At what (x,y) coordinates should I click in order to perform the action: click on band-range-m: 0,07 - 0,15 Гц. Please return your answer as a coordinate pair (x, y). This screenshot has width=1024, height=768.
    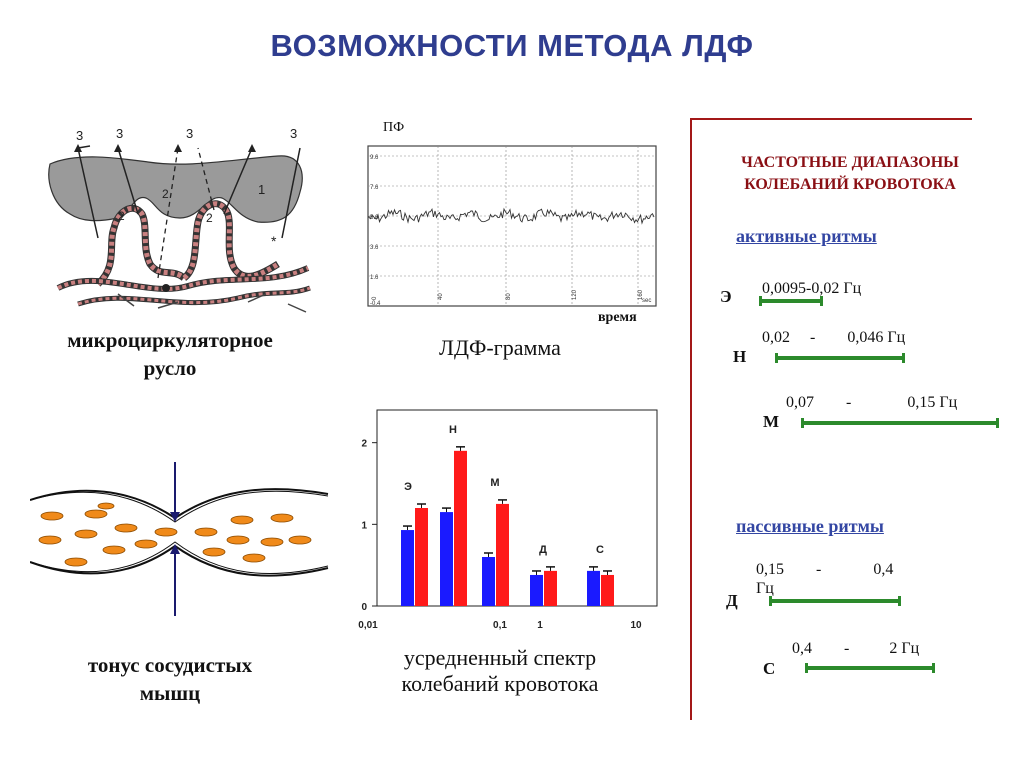
    Looking at the image, I should click on (872, 402).